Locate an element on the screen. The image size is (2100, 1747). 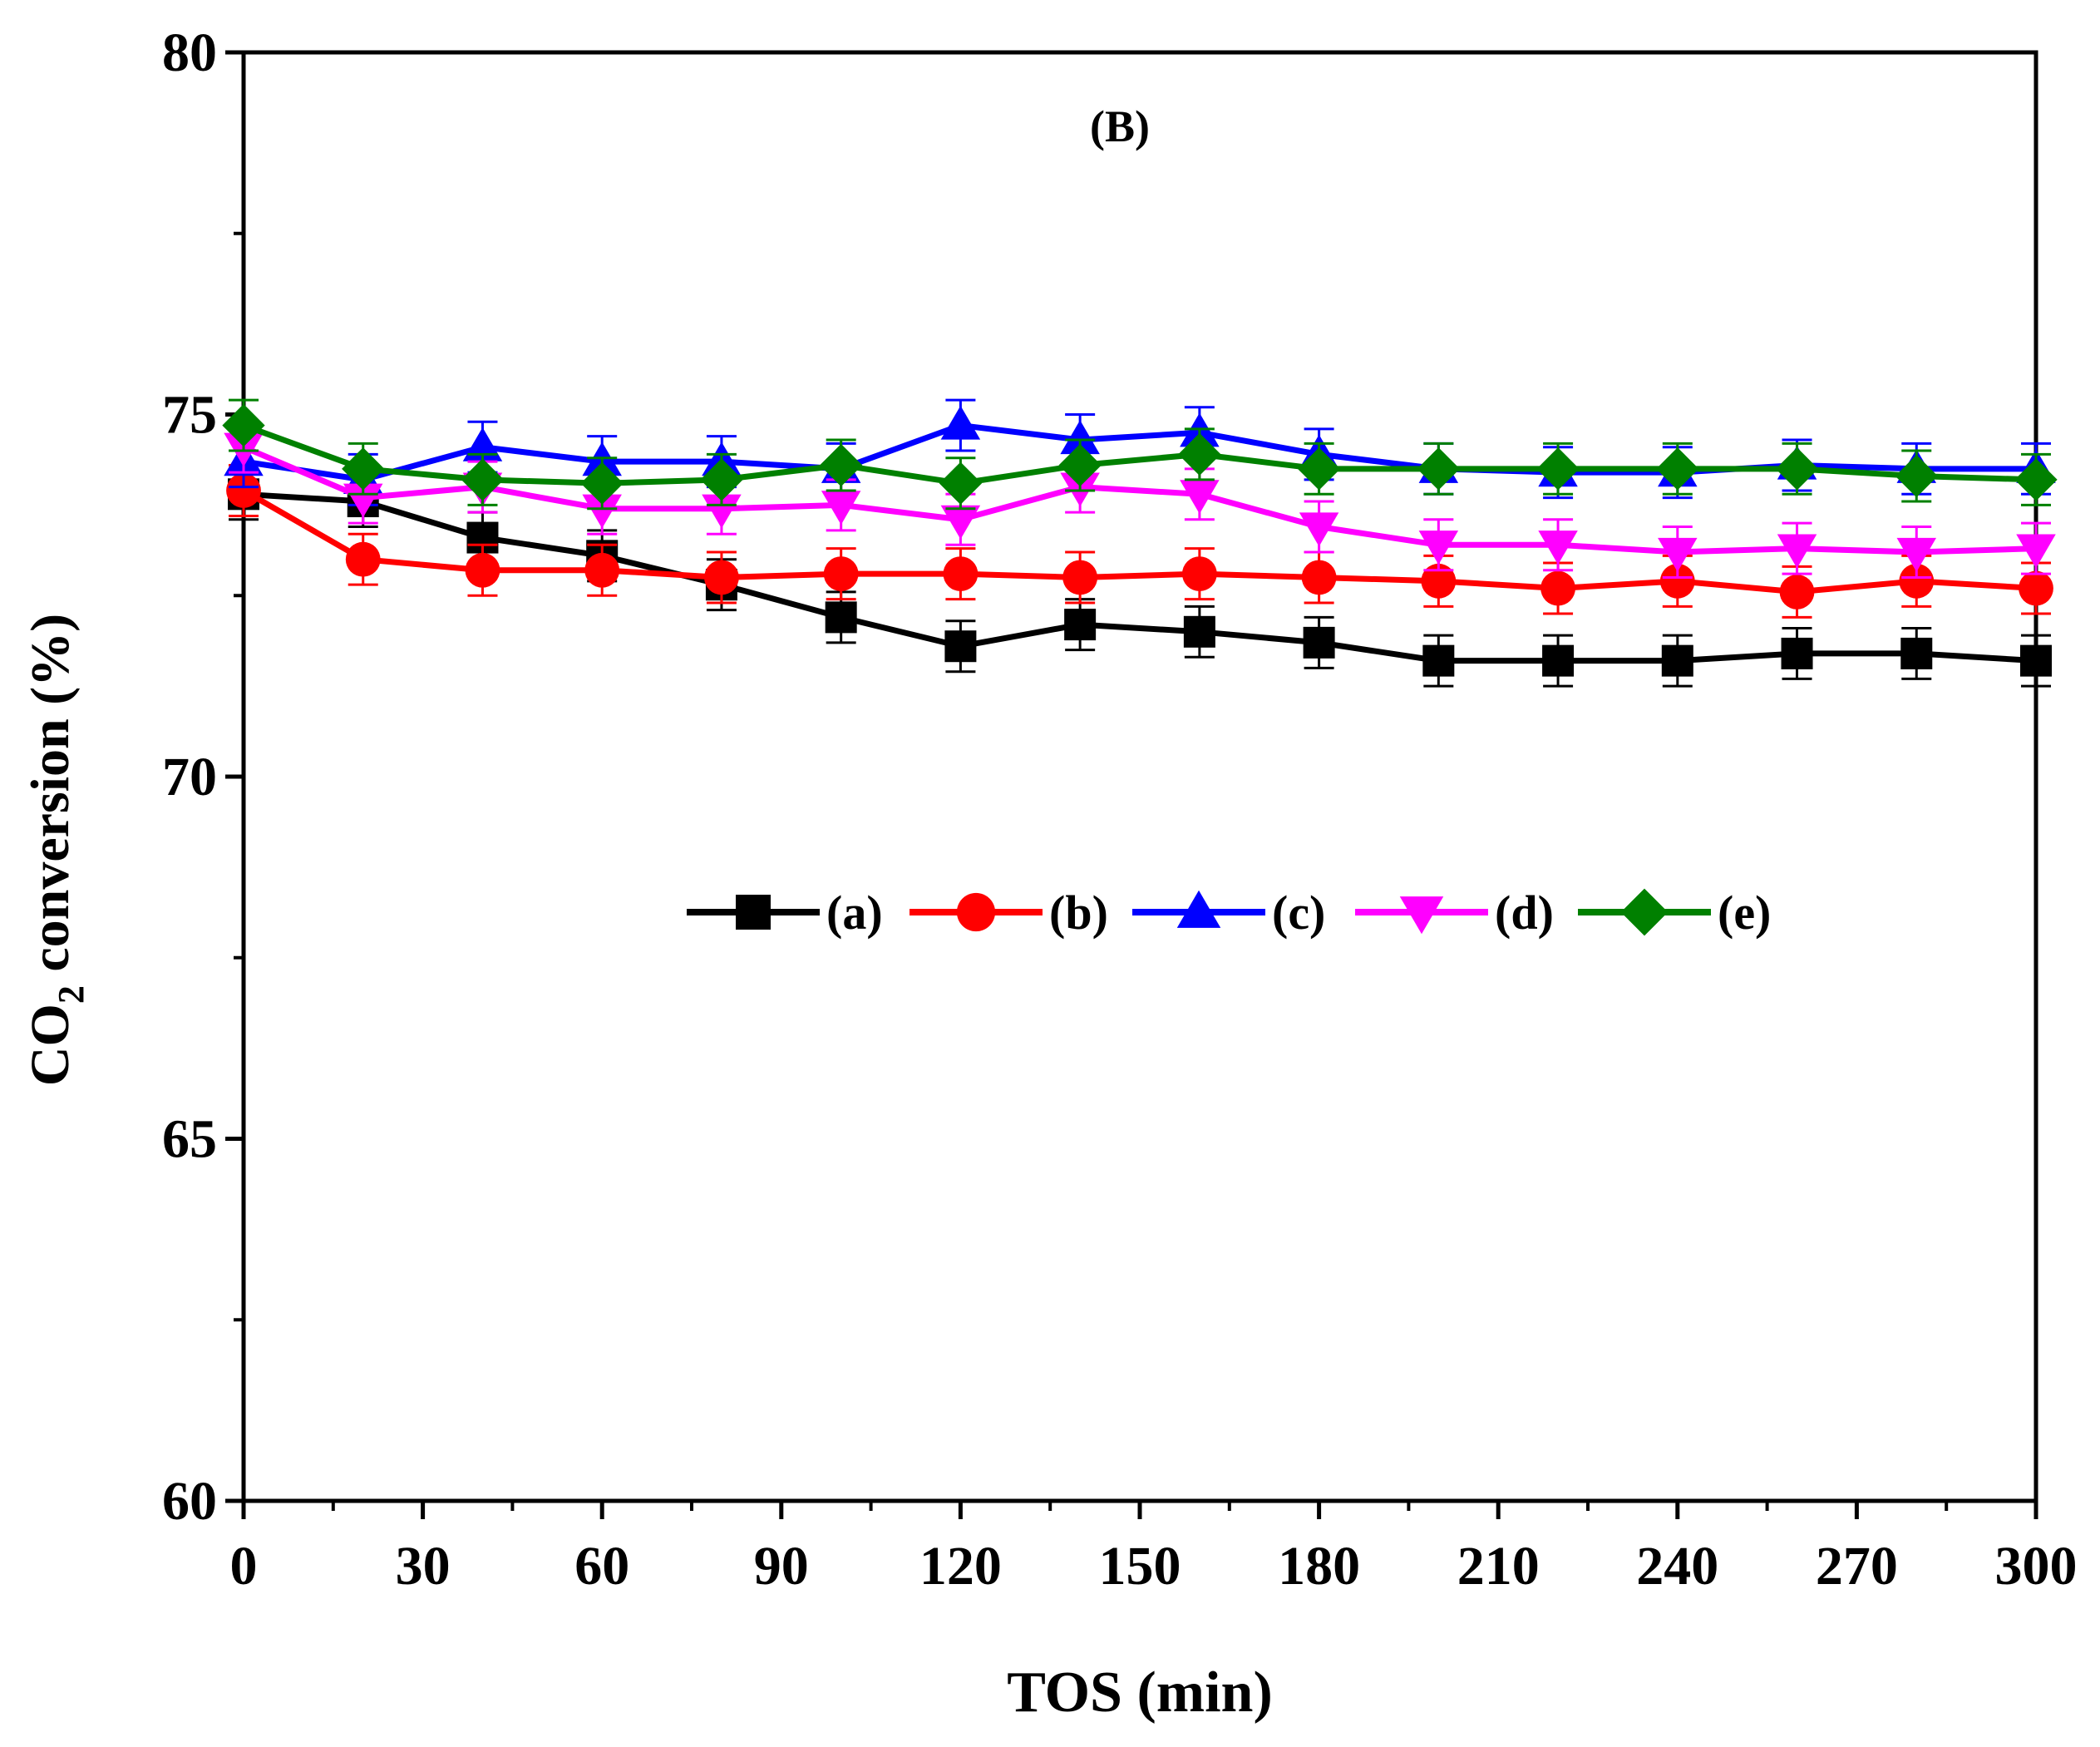
y-tick-label: 80 is located at coordinates (189, 52).